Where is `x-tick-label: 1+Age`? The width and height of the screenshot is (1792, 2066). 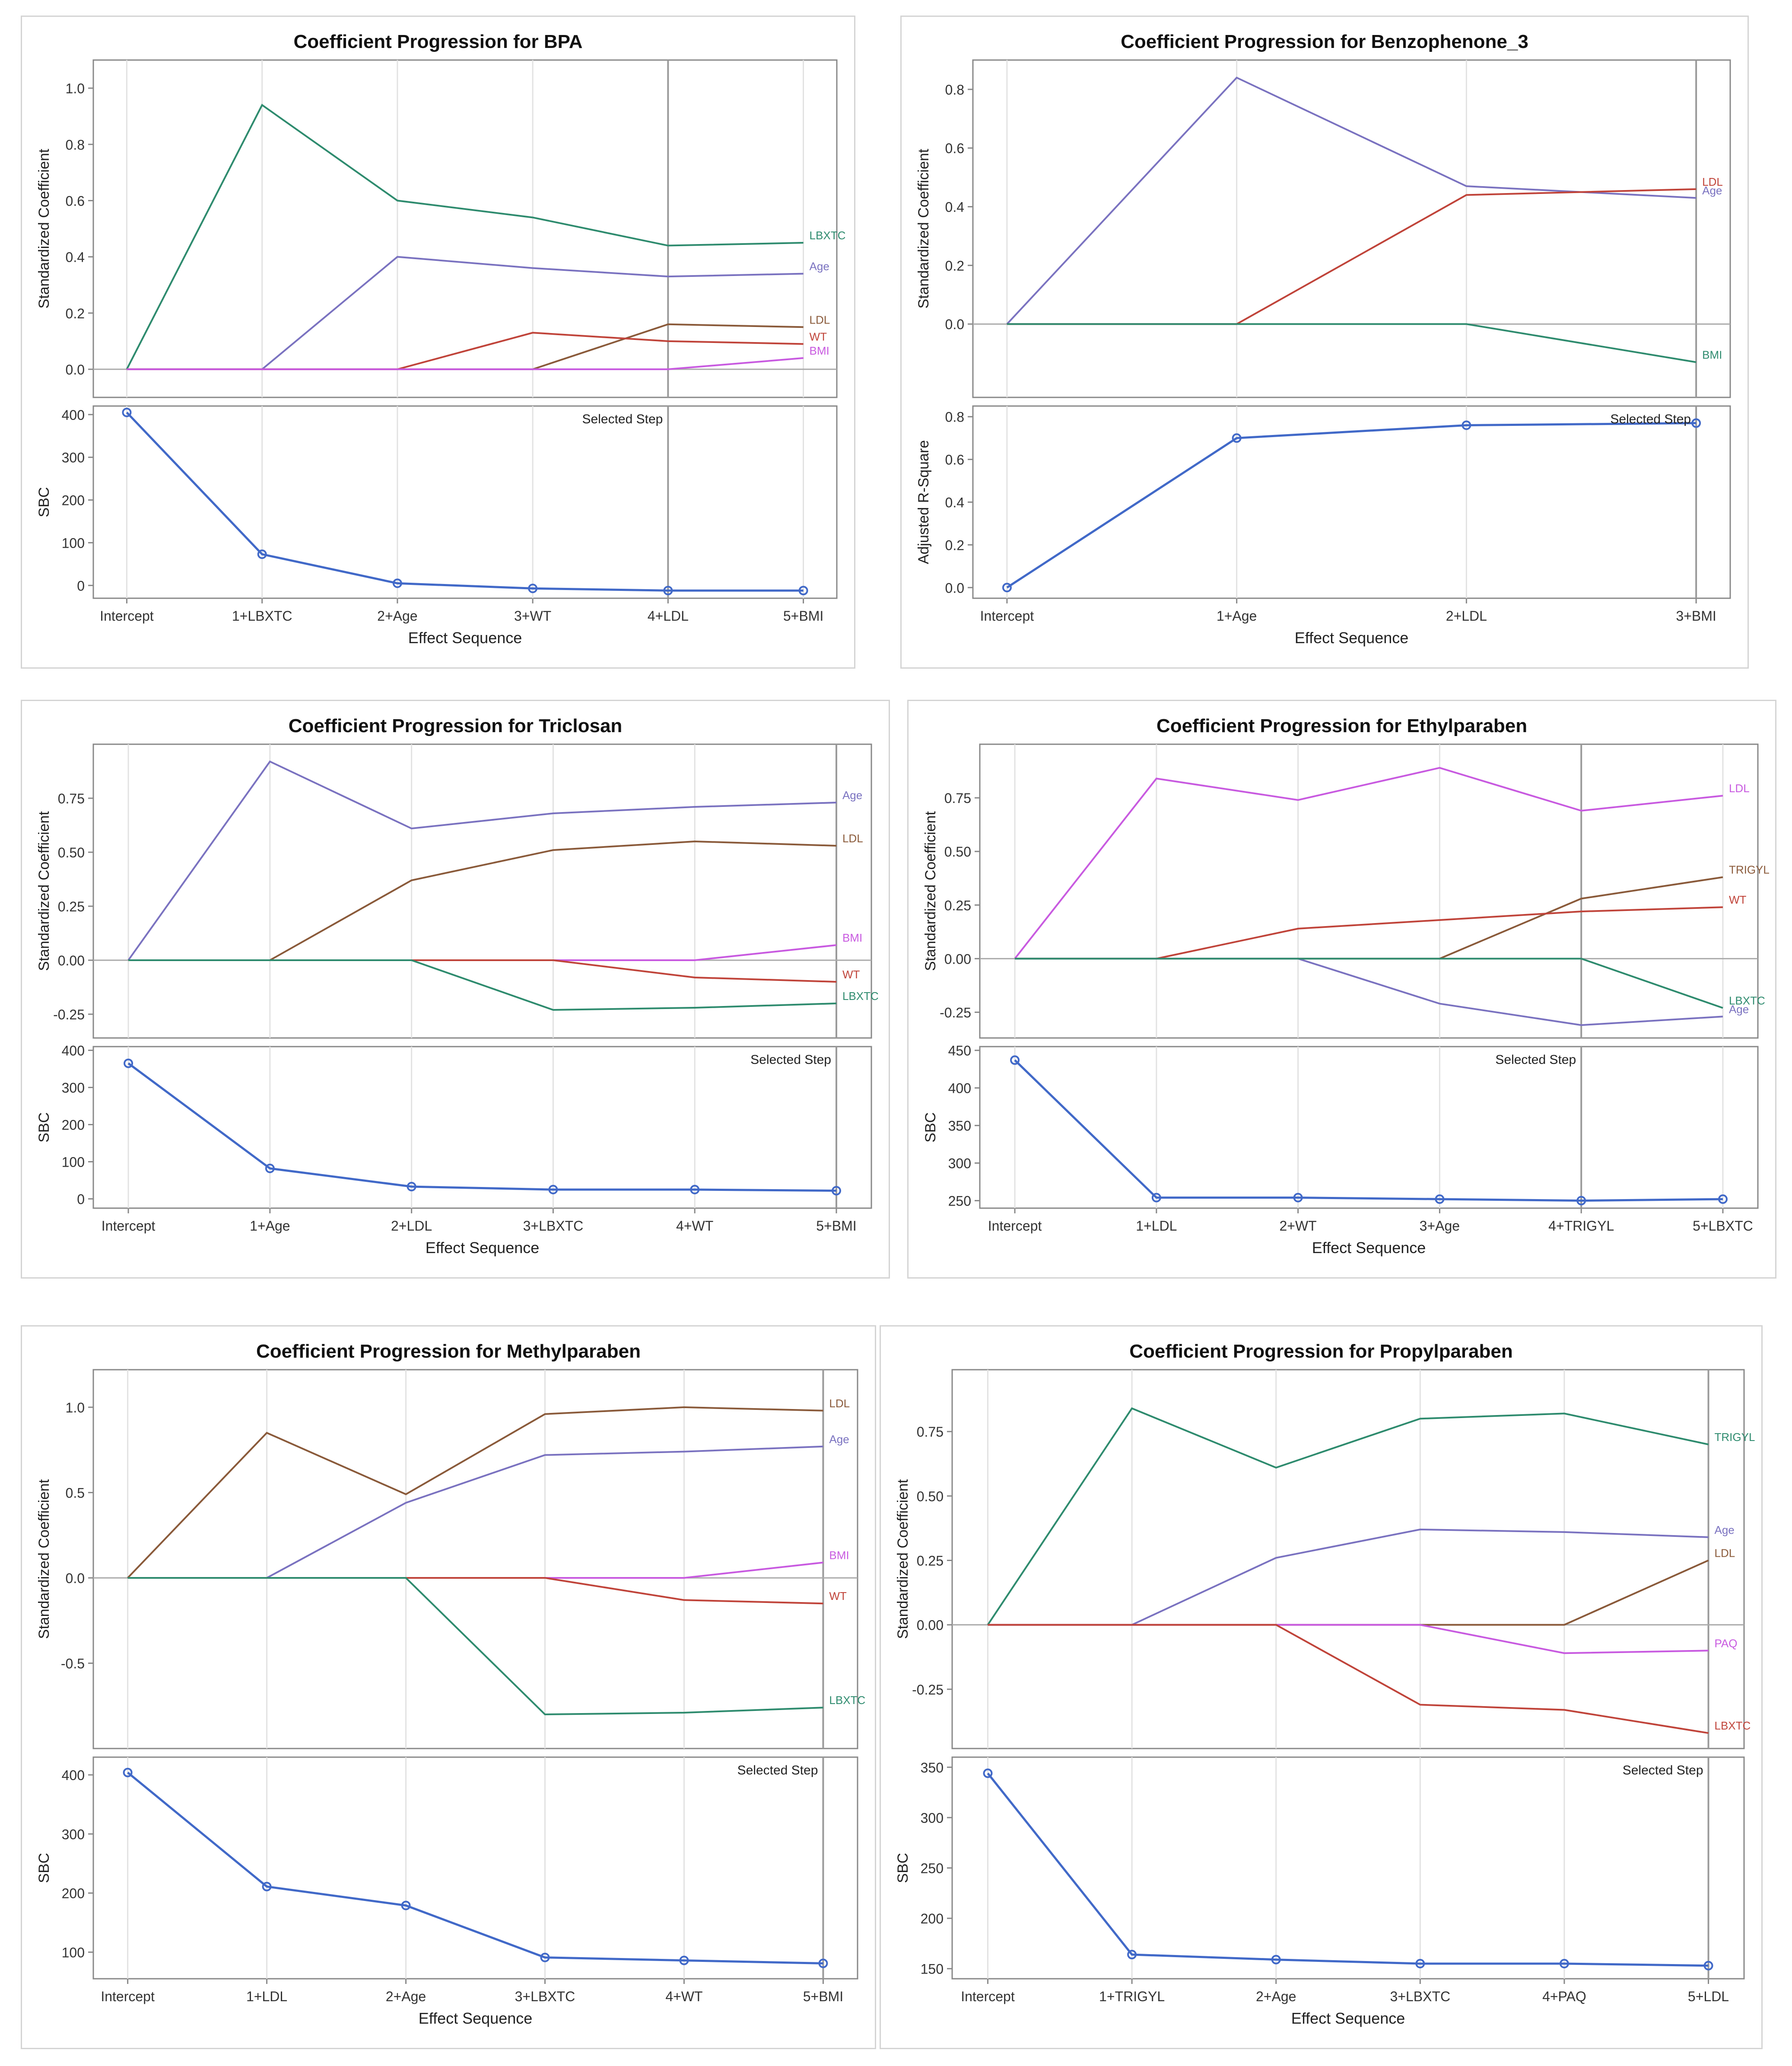
x-tick-label: 1+Age is located at coordinates (1237, 616).